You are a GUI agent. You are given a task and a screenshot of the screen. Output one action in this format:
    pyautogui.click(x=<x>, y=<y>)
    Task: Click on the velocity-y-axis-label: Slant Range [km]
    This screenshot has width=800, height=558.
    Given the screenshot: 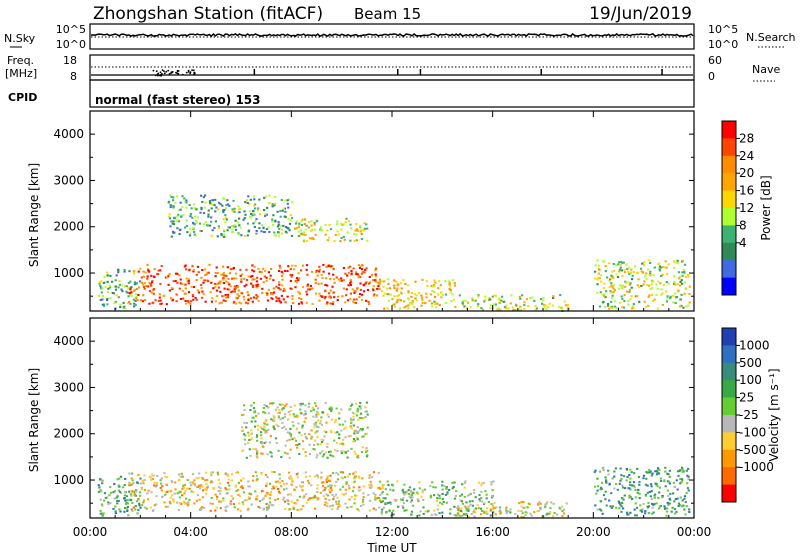 What is the action you would take?
    pyautogui.click(x=34, y=420)
    